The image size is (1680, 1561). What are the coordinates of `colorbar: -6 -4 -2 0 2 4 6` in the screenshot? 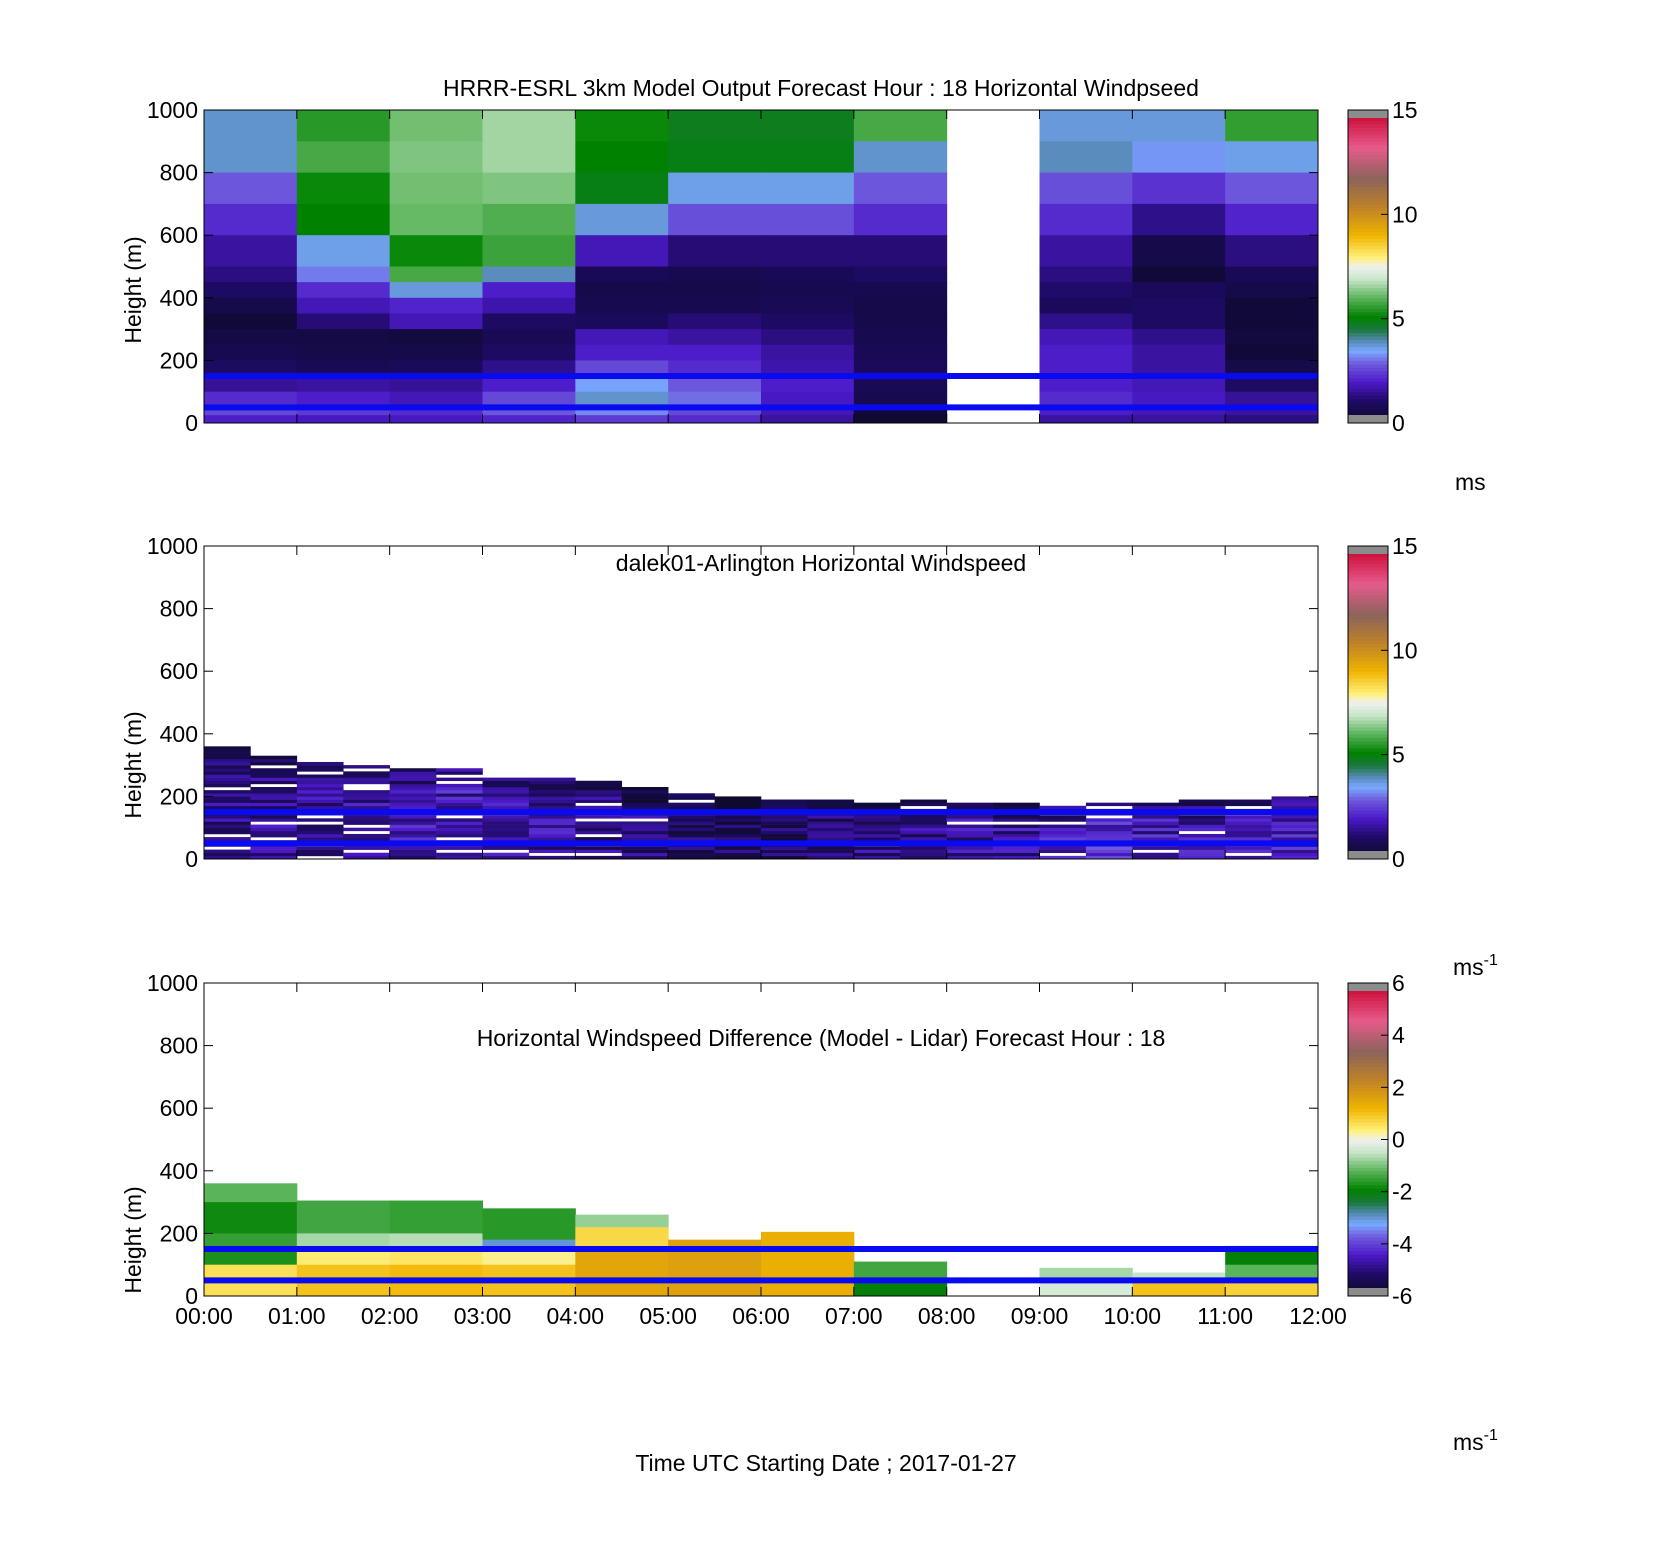 It's located at (1380, 1139).